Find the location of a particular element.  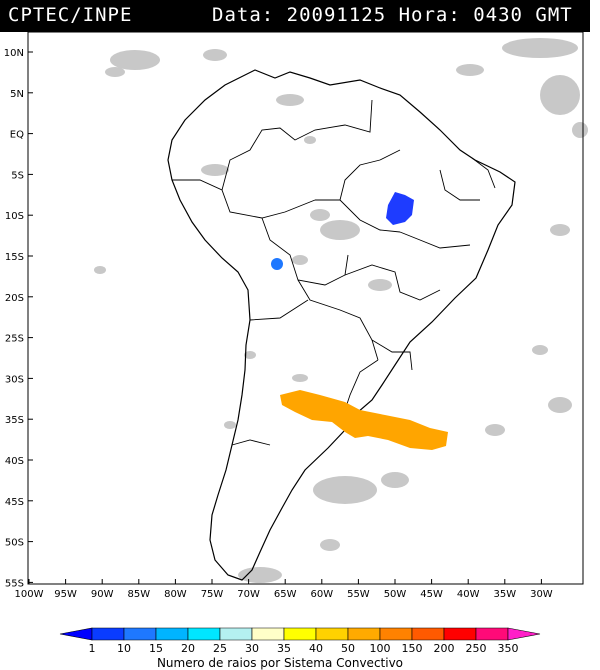

colorbar-value: 200 is located at coordinates (444, 648).